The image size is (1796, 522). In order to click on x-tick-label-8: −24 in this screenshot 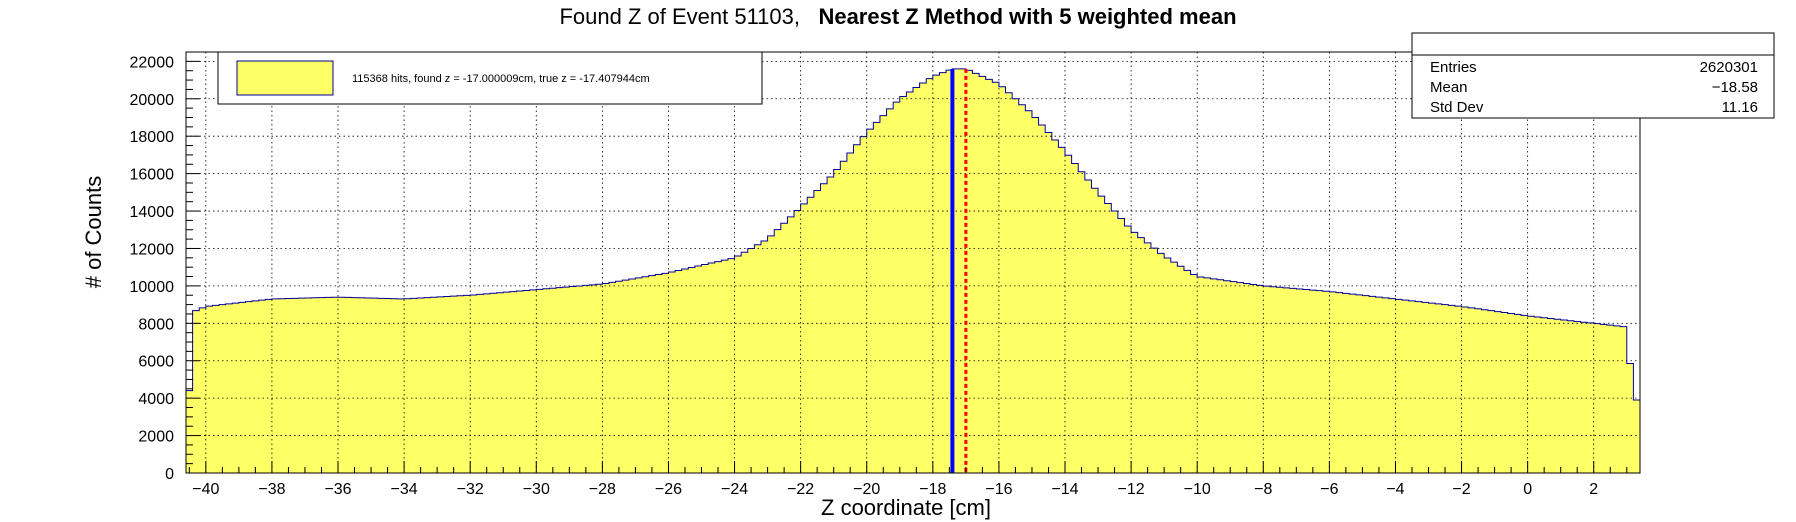, I will do `click(734, 489)`.